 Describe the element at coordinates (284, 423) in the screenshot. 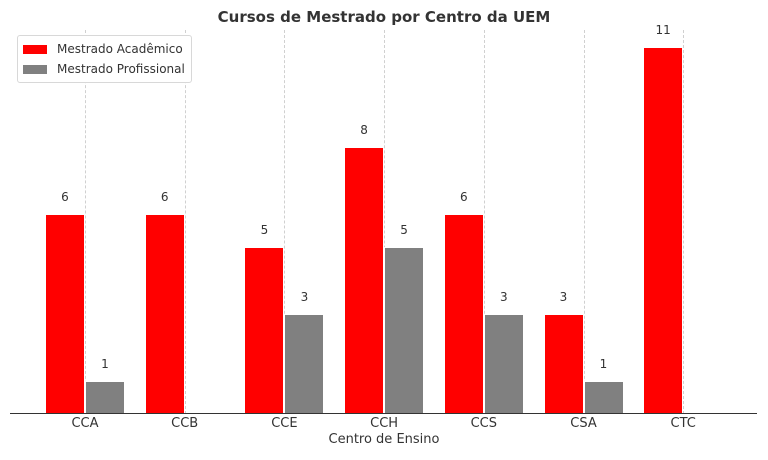

I see `x-tick-label: CCE` at that location.